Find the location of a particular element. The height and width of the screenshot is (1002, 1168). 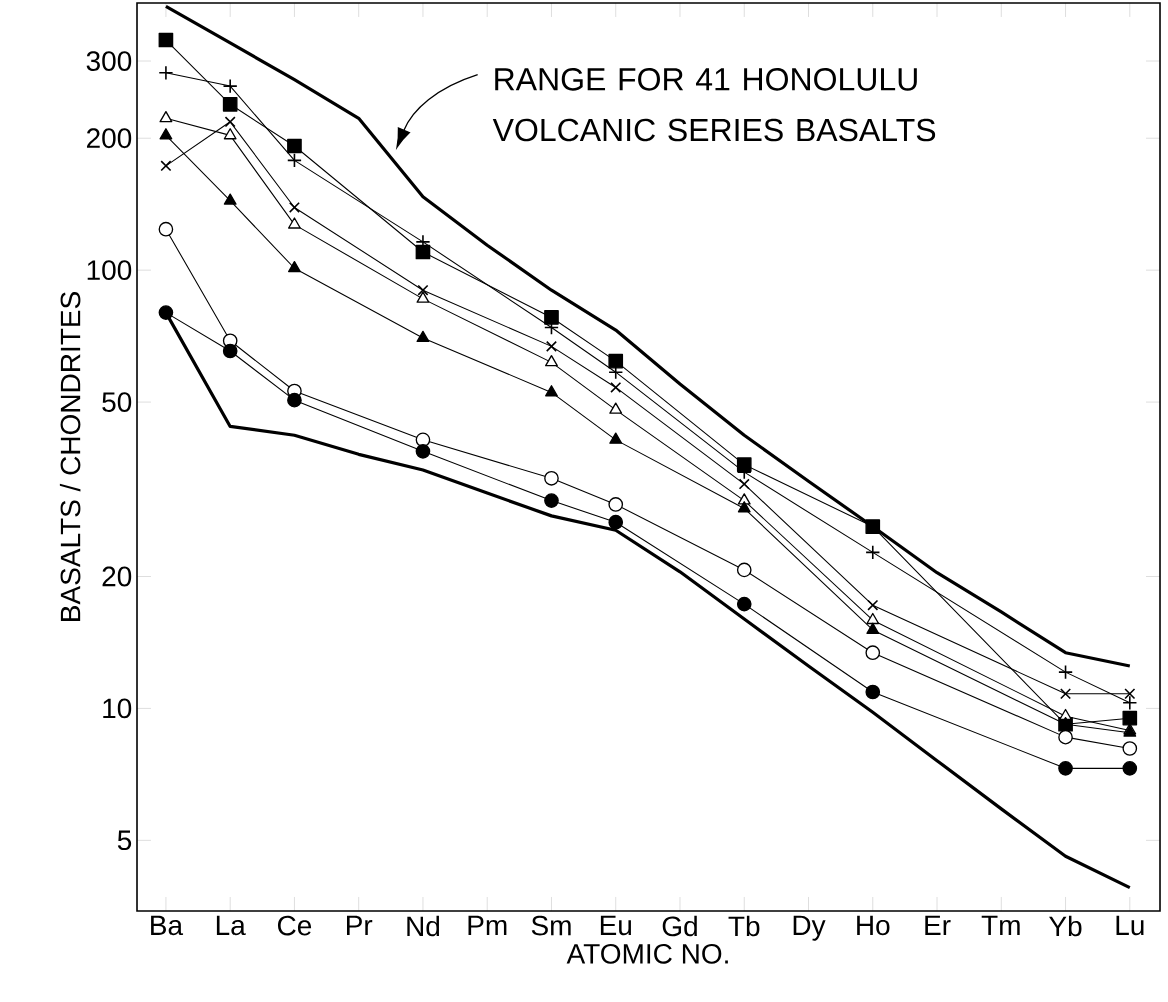

x-tick-label: Gd is located at coordinates (679, 926).